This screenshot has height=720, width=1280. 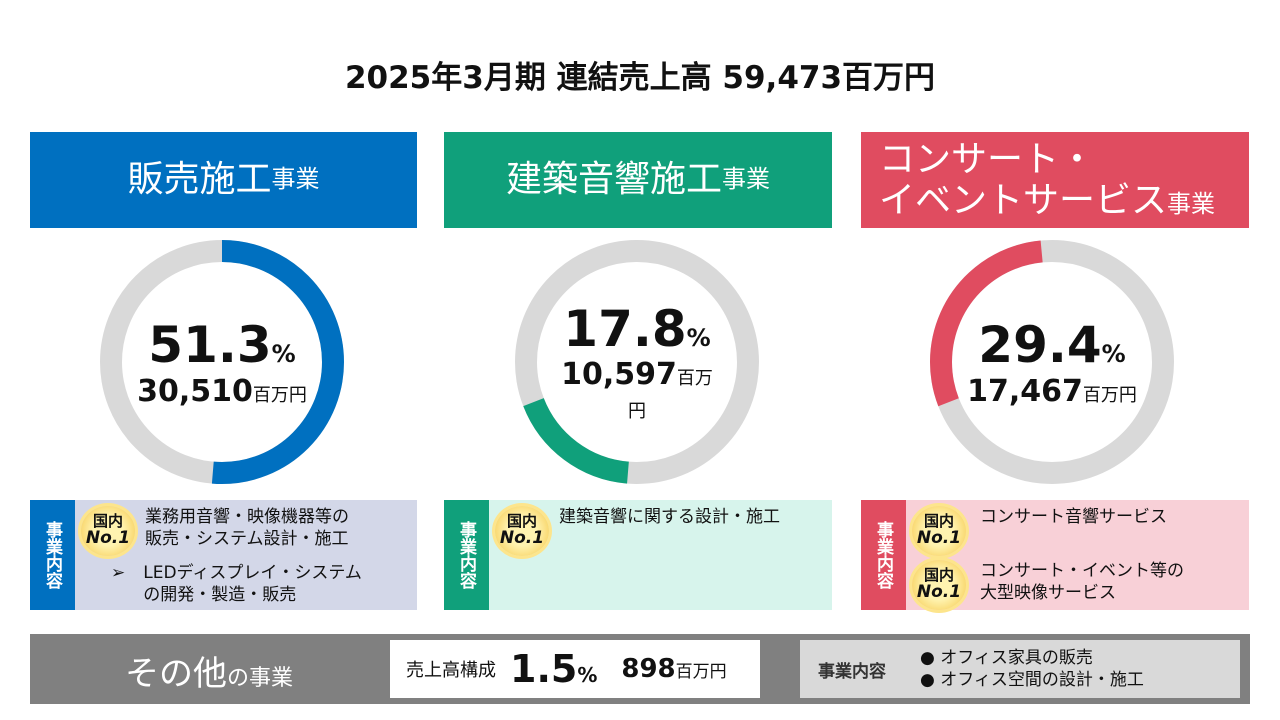 What do you see at coordinates (210, 344) in the screenshot?
I see `percent-value: 51.3` at bounding box center [210, 344].